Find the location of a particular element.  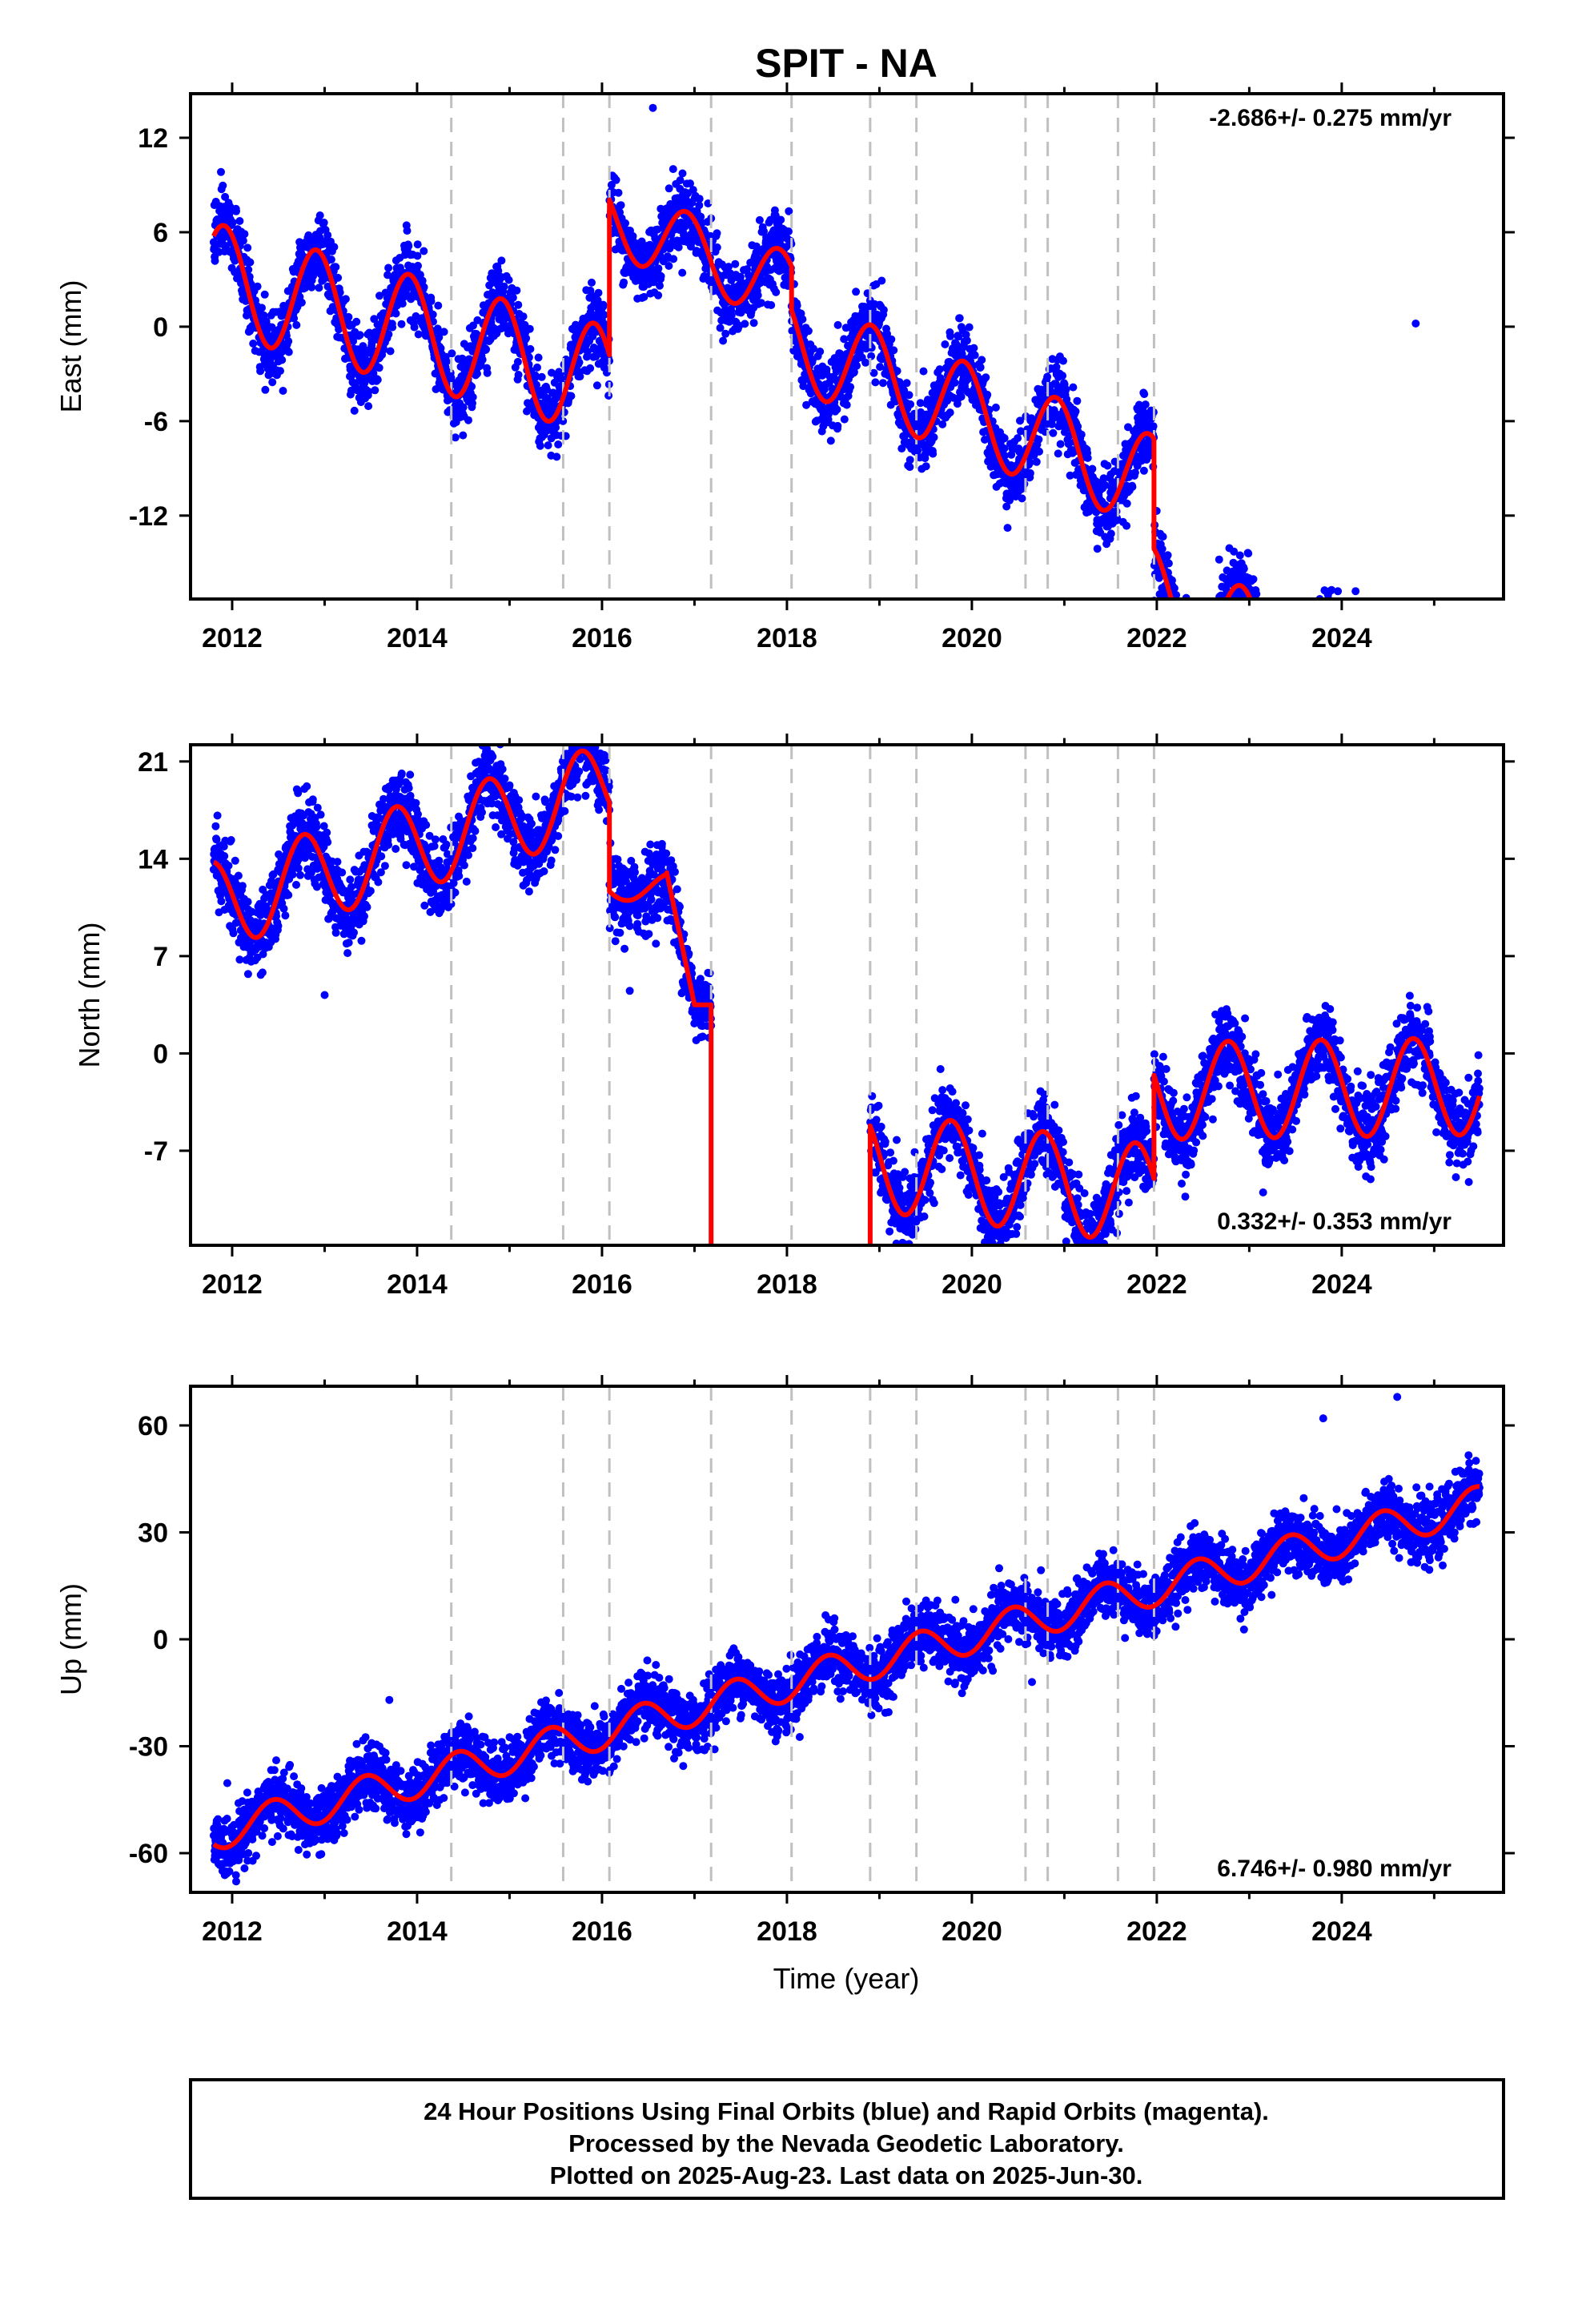

chart-title: SPIT - NA is located at coordinates (847, 63).